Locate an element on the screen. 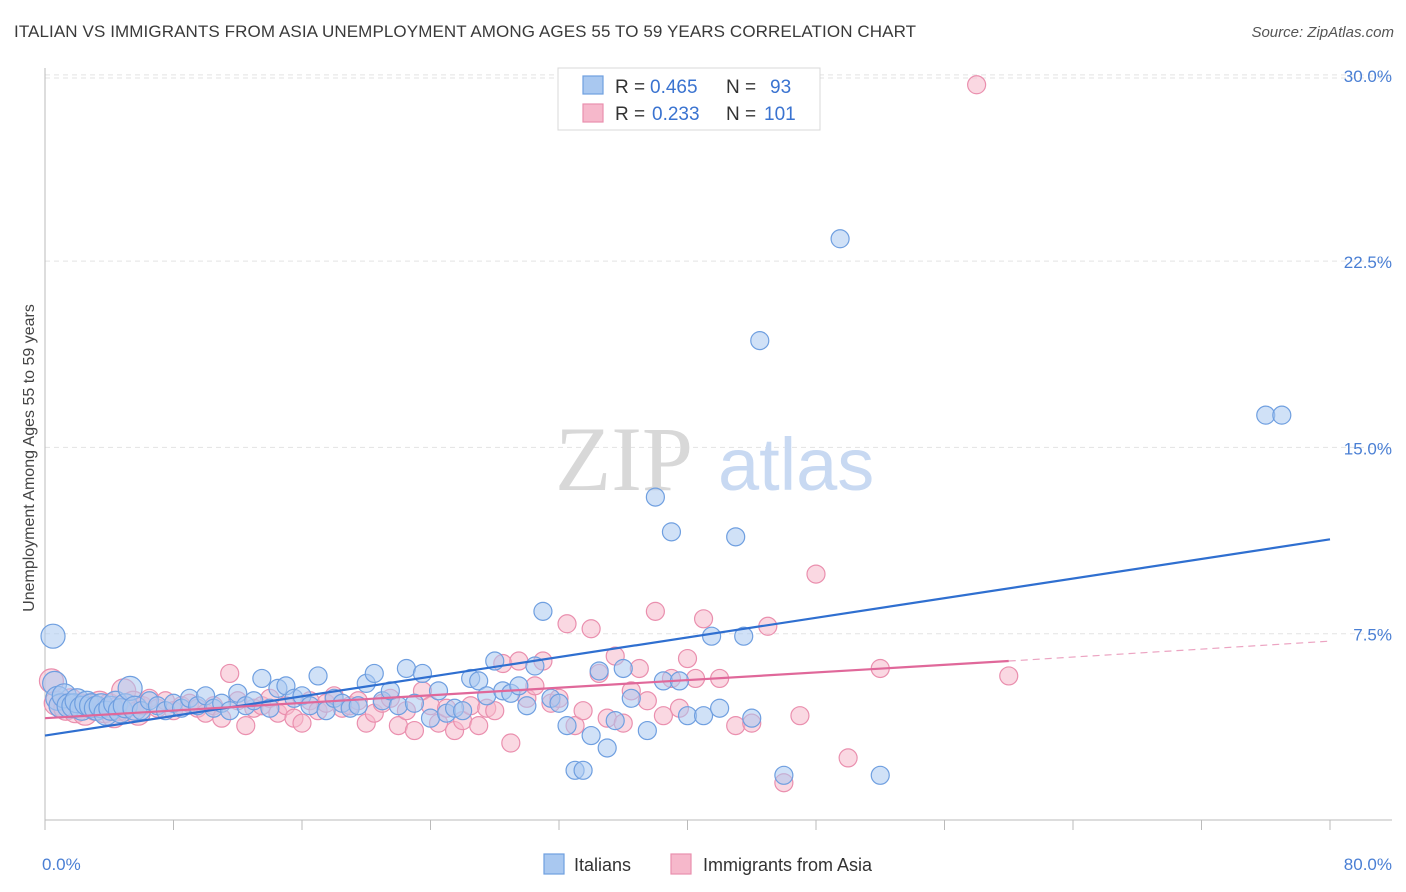  bottom-legend-swatch-asia is located at coordinates (681, 864).